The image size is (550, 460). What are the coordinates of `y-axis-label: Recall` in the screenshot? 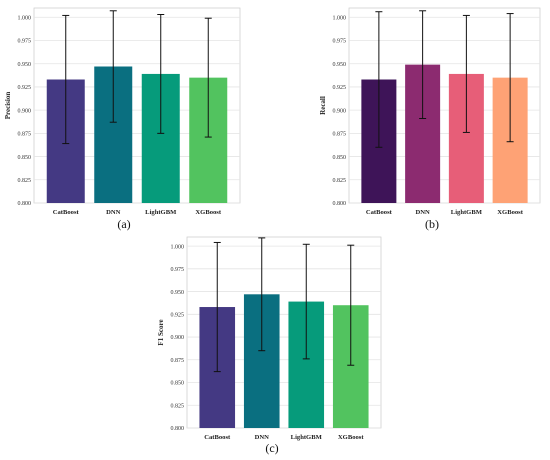 It's located at (323, 105).